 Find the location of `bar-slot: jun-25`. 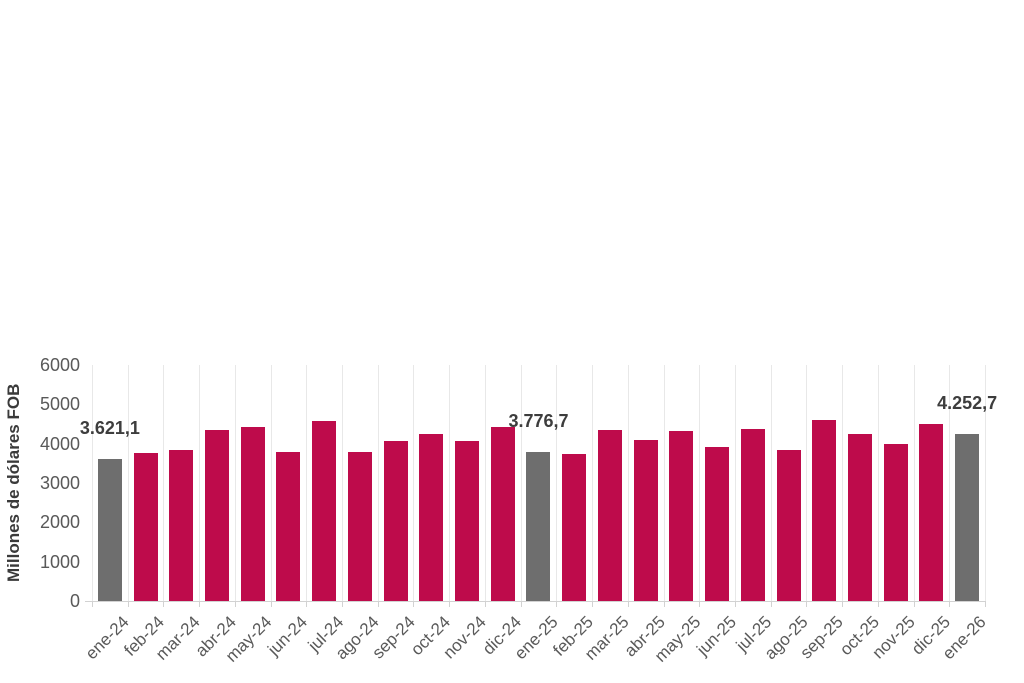

bar-slot: jun-25 is located at coordinates (716, 512).